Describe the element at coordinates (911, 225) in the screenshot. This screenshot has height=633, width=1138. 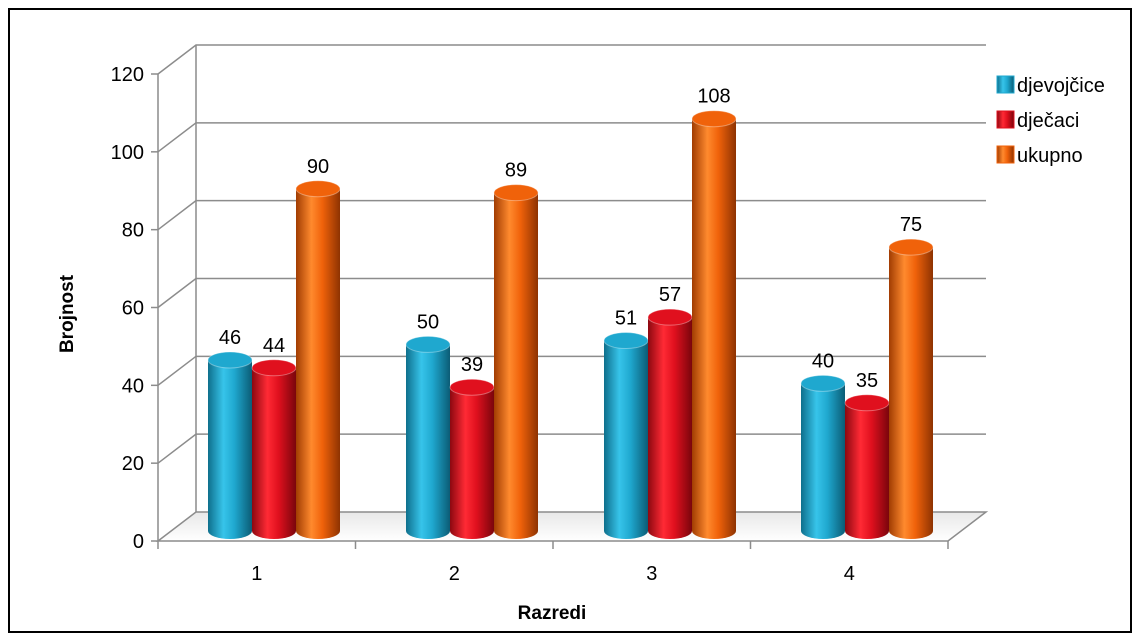
I see `data-label: 75` at that location.